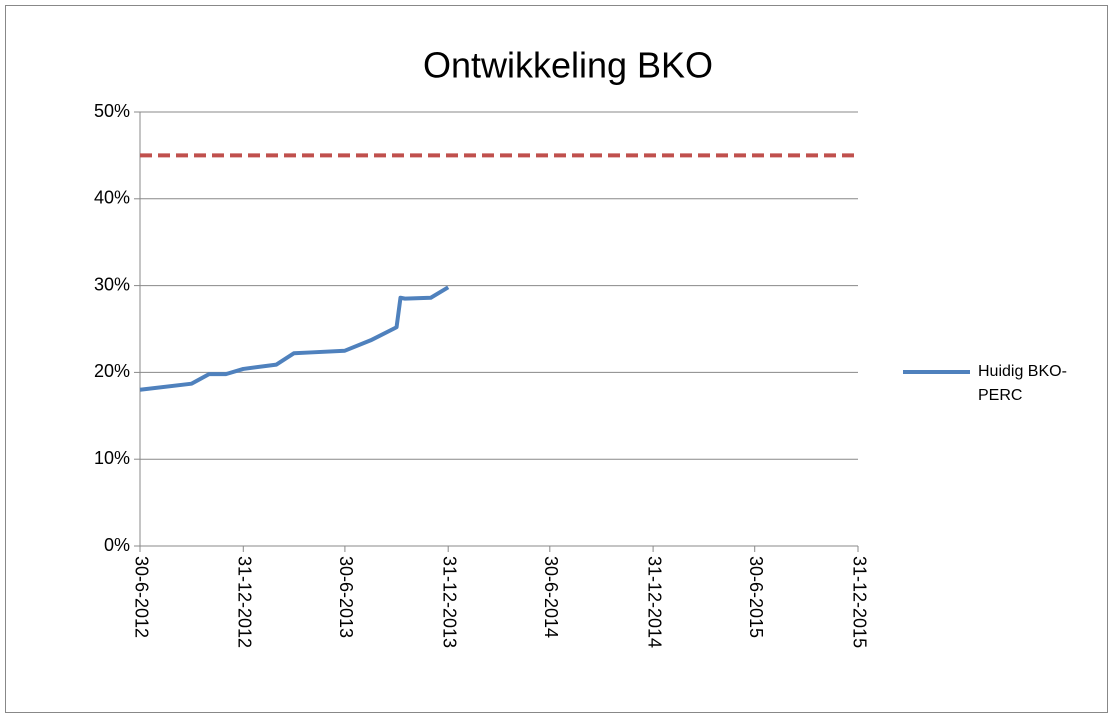 This screenshot has width=1114, height=719. I want to click on x-tick-label: 31-12-2012, so click(245, 602).